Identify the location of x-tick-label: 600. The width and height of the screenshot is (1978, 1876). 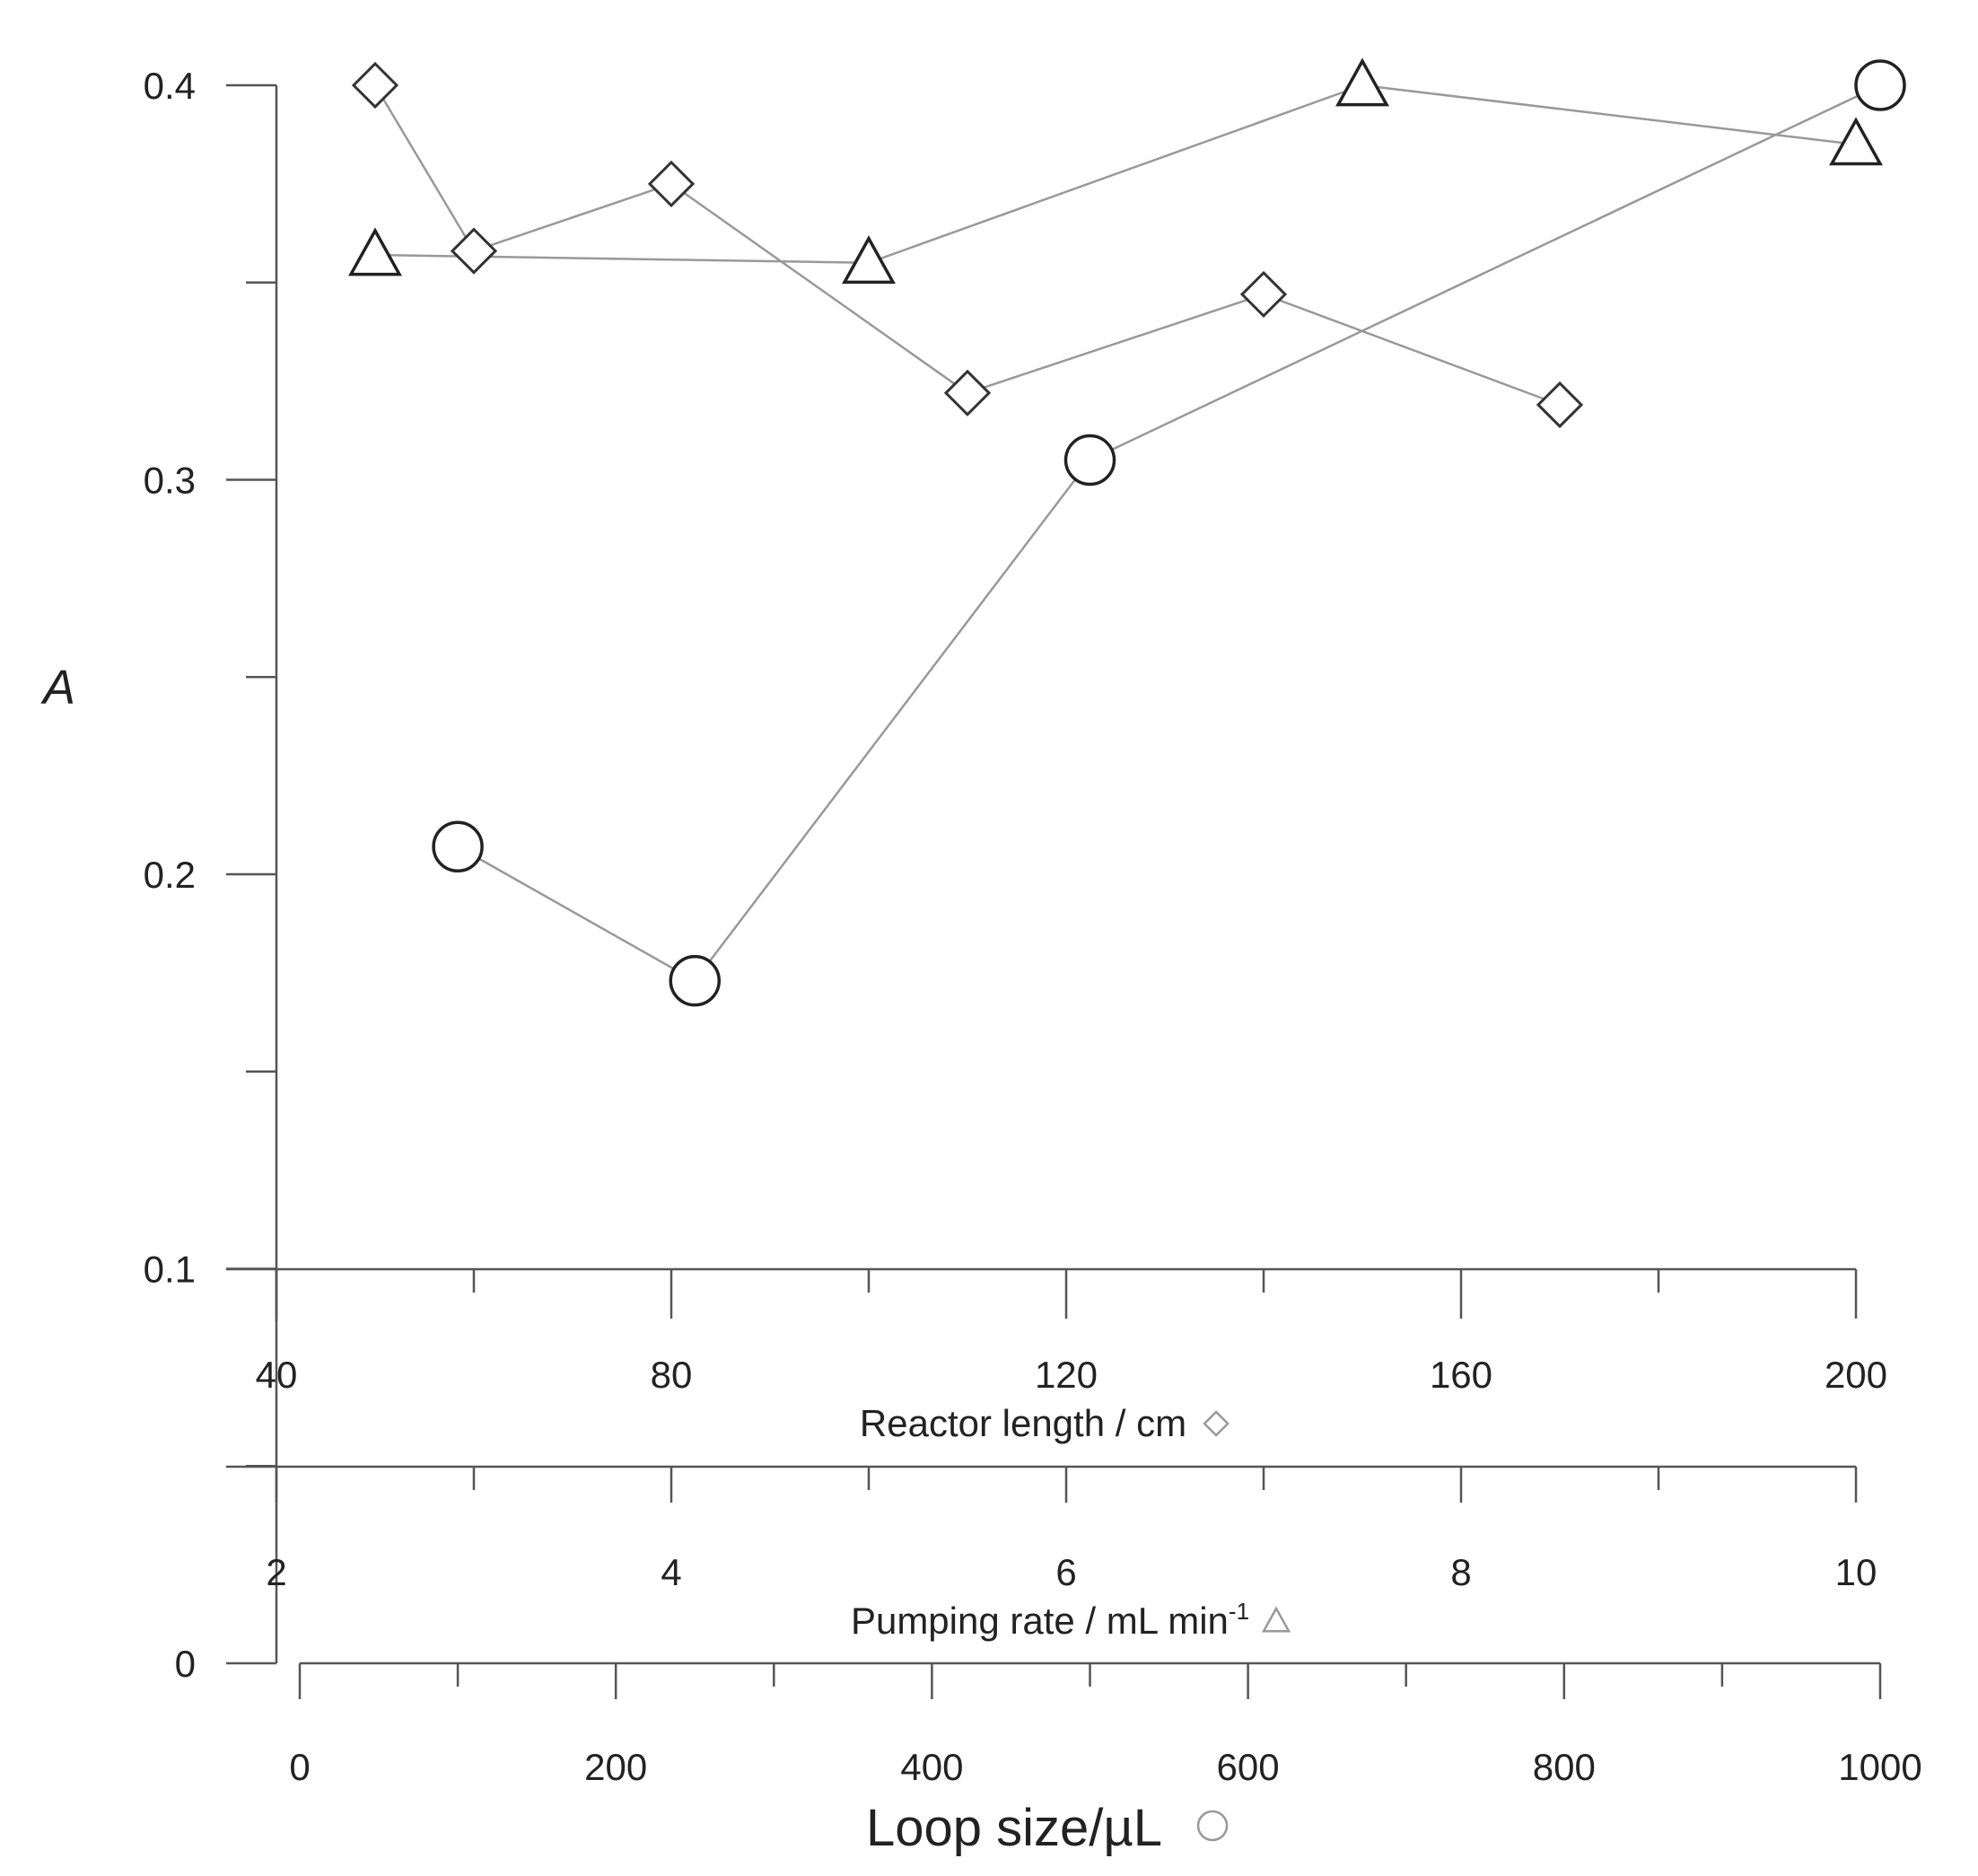
(1248, 1767).